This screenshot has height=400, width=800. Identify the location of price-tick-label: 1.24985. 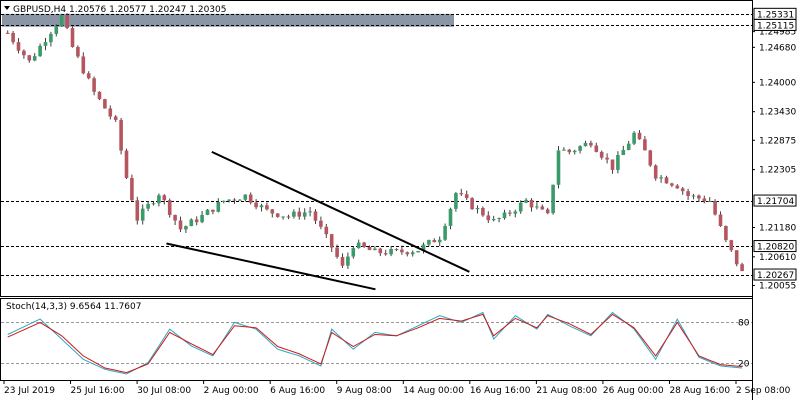
(777, 33).